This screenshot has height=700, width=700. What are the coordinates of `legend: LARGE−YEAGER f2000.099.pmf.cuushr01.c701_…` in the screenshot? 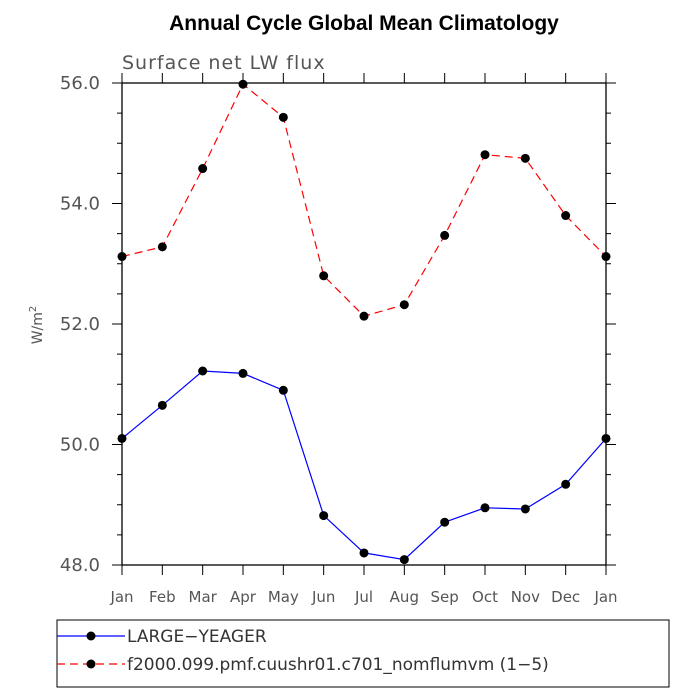 It's located at (303, 651).